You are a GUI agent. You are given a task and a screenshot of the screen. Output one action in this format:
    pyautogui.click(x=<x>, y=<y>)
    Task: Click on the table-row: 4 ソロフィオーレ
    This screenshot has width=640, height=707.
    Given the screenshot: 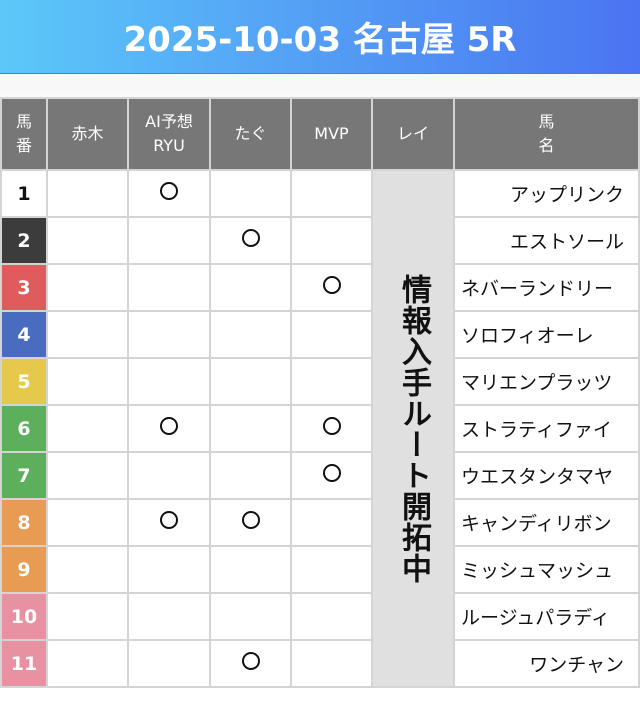 What is the action you would take?
    pyautogui.click(x=320, y=334)
    